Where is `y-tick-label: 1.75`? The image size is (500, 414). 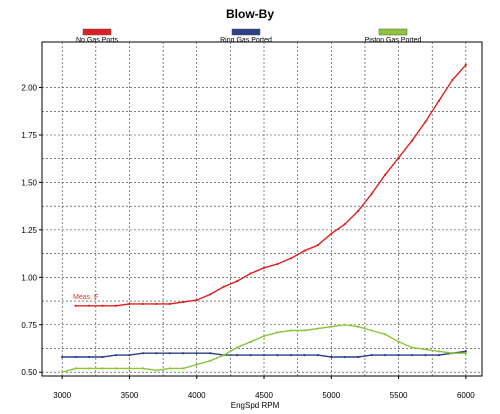
y-tick-label: 1.75 is located at coordinates (29, 135).